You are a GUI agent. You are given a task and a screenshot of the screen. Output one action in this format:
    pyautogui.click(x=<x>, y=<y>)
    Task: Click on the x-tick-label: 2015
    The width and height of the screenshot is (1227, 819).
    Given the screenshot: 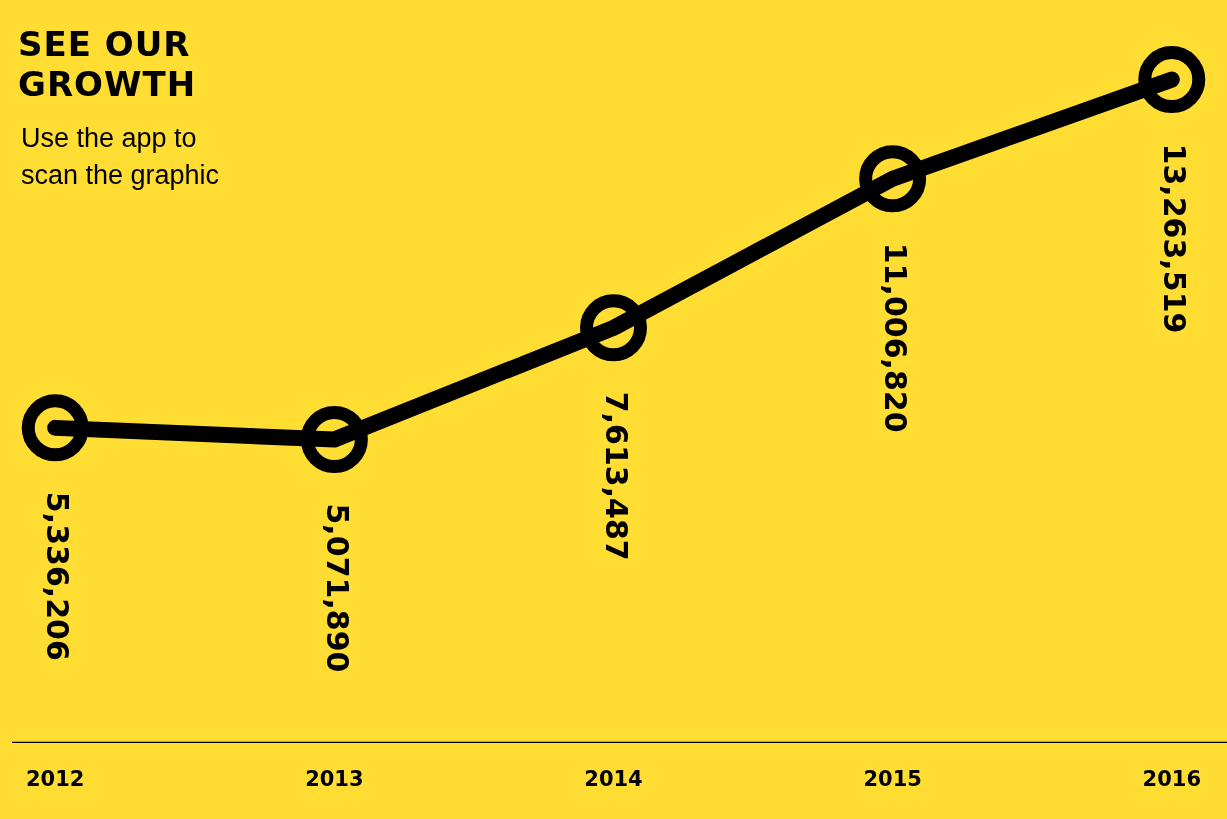 What is the action you would take?
    pyautogui.click(x=892, y=778)
    